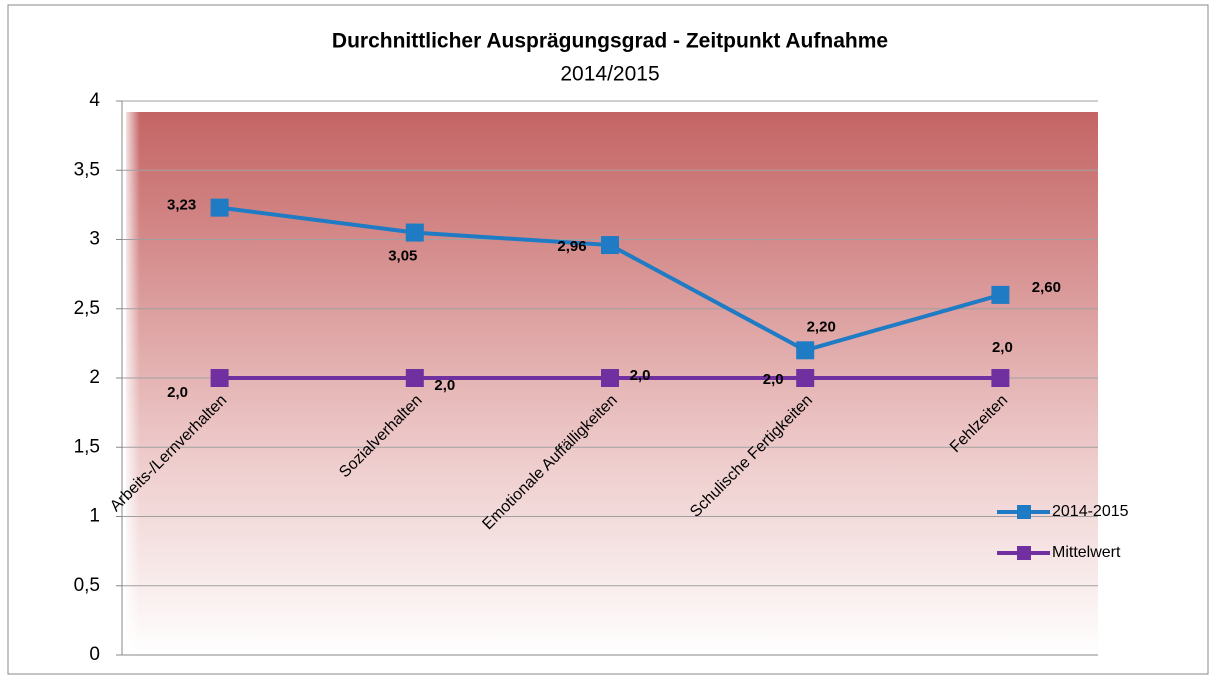 This screenshot has height=680, width=1217. I want to click on data-label: 2,60, so click(1046, 287).